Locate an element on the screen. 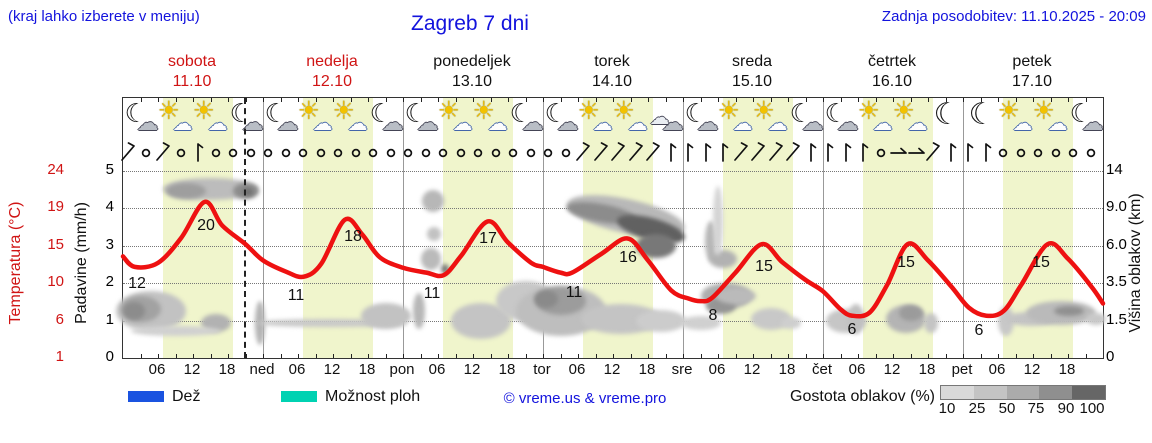  day-boundary-line is located at coordinates (823, 228).